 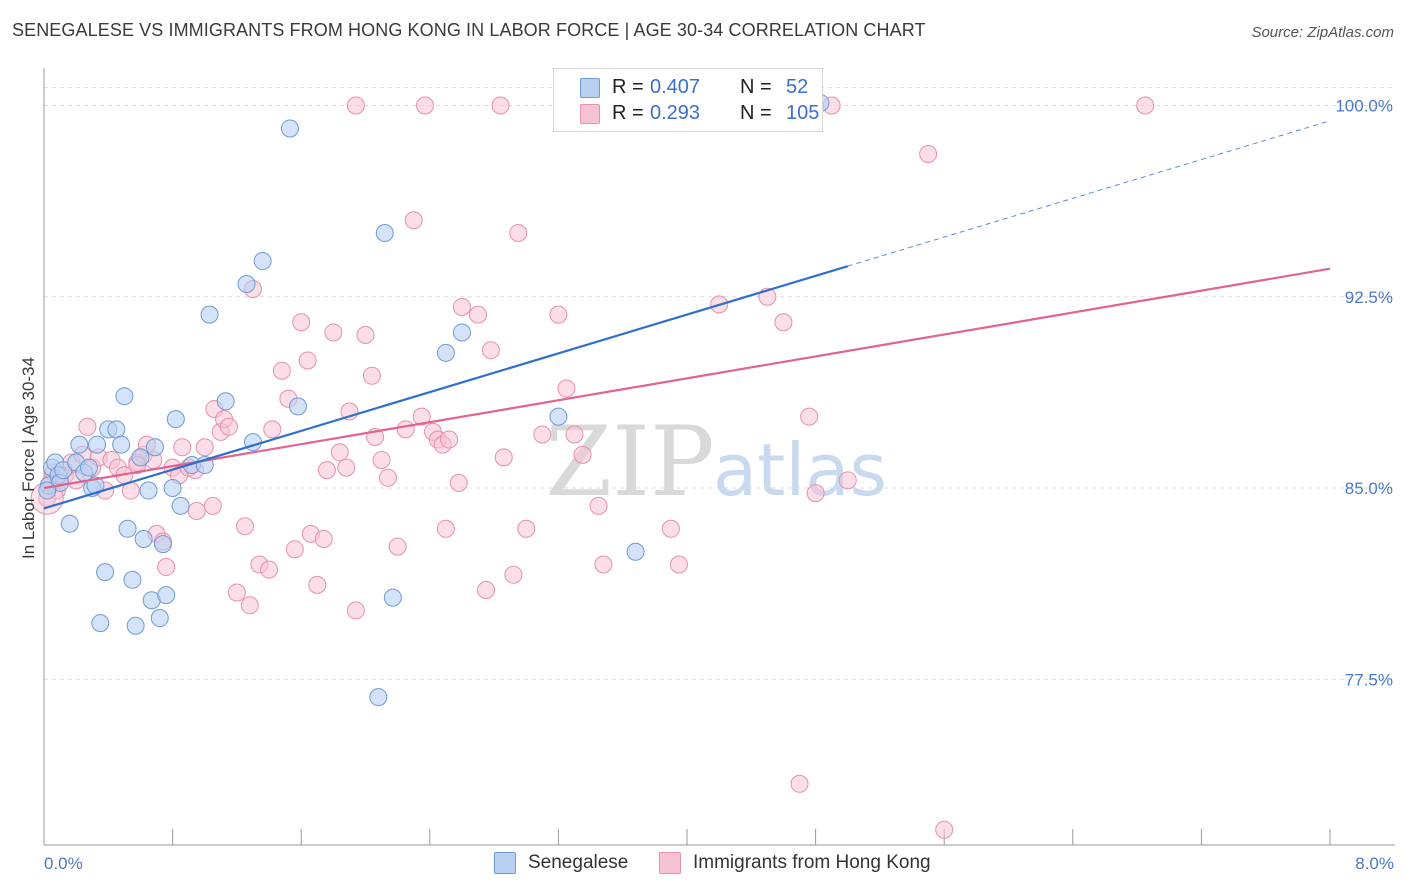 What do you see at coordinates (756, 112) in the screenshot?
I see `legend-n-label: N =` at bounding box center [756, 112].